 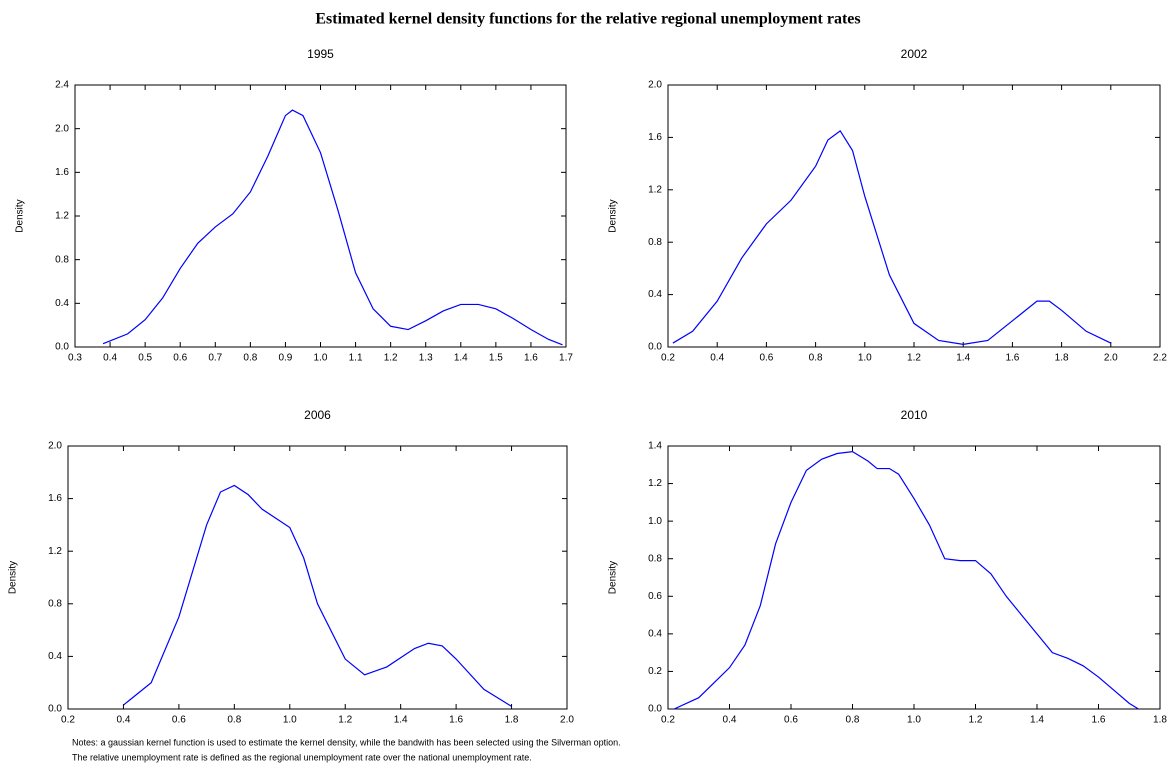 What do you see at coordinates (320, 54) in the screenshot?
I see `panel-title: 1995` at bounding box center [320, 54].